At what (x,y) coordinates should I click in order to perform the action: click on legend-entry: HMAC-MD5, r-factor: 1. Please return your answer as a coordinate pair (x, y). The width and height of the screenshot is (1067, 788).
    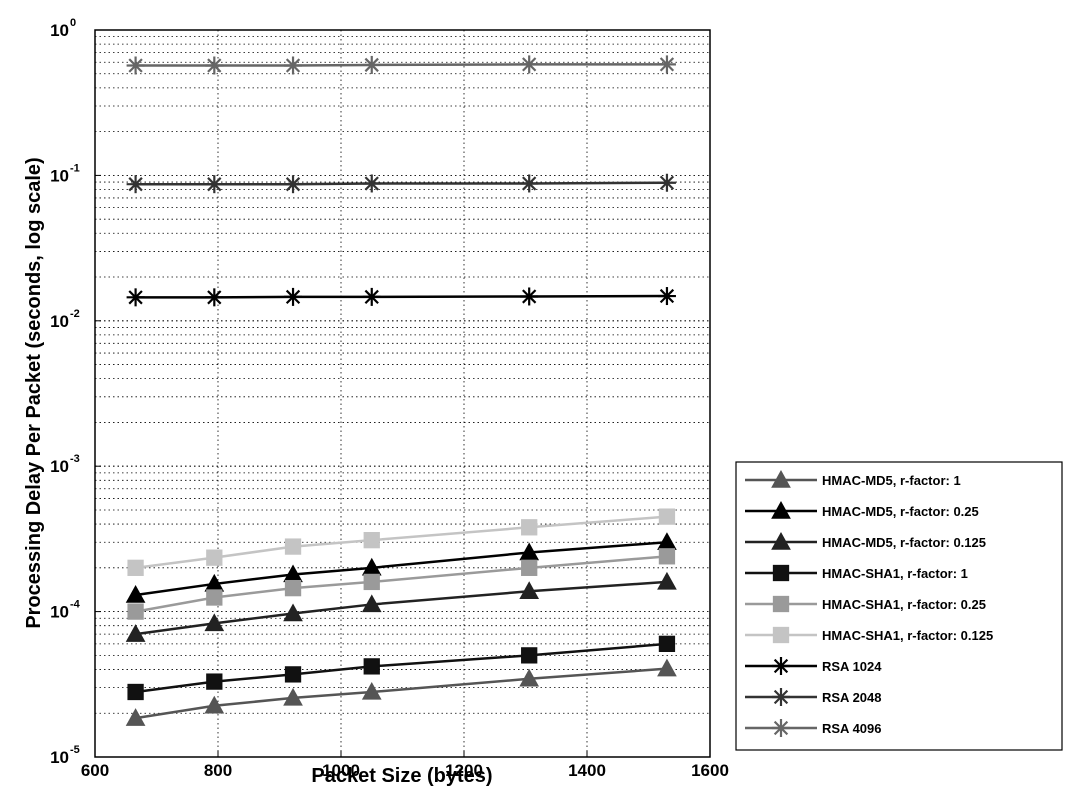
    Looking at the image, I should click on (853, 478).